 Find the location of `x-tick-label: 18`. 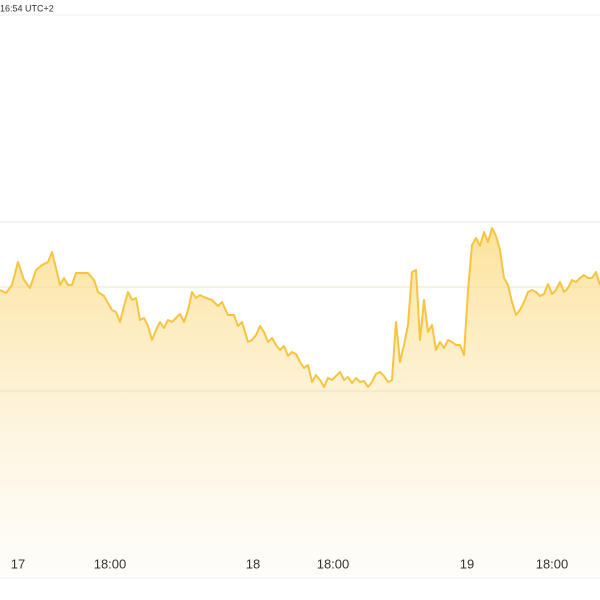

x-tick-label: 18 is located at coordinates (253, 563).